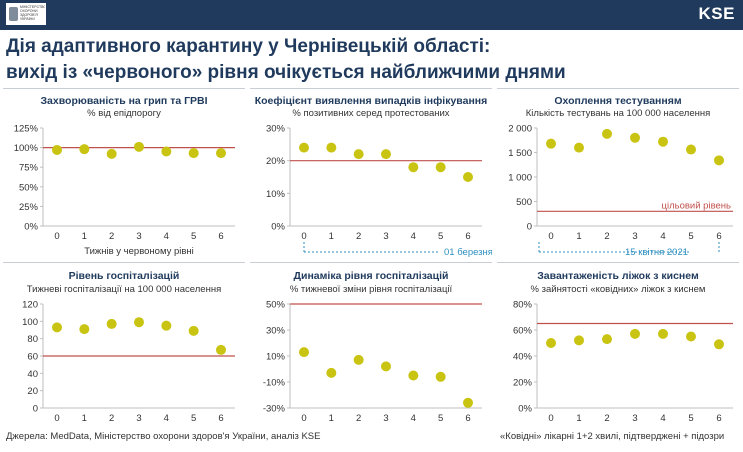 This screenshot has height=452, width=743. I want to click on ministry-logo: МІНІСТЕРСТВО ОХОРОНИ ЗДОРОВ'Я УКРАЇНИ, so click(26, 14).